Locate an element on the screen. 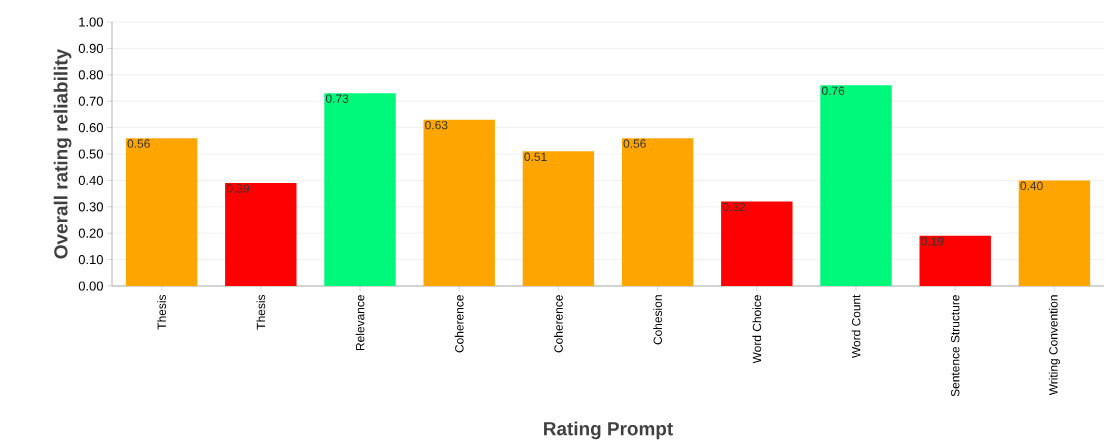 Image resolution: width=1112 pixels, height=448 pixels. data-label: 0.76 is located at coordinates (833, 91).